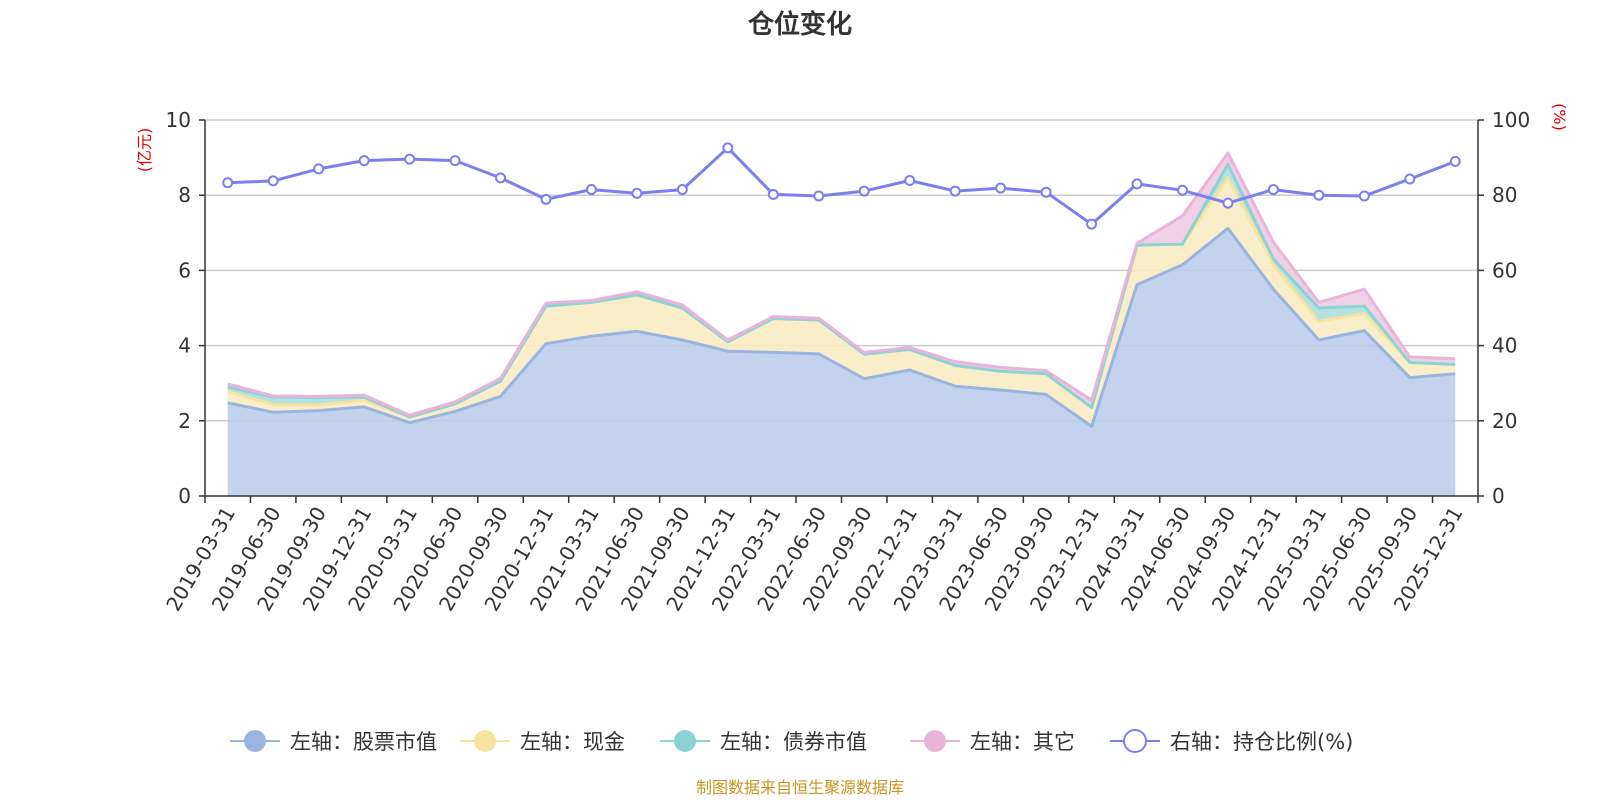  What do you see at coordinates (1504, 195) in the screenshot?
I see `right-axis-tick-label: 80` at bounding box center [1504, 195].